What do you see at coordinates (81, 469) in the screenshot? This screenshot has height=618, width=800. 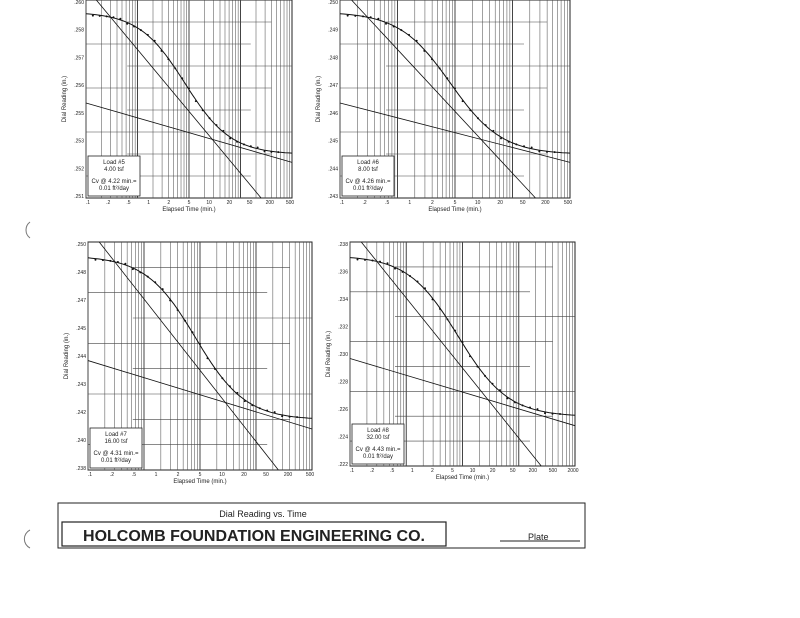 I see `y-tick-label: .238` at bounding box center [81, 469].